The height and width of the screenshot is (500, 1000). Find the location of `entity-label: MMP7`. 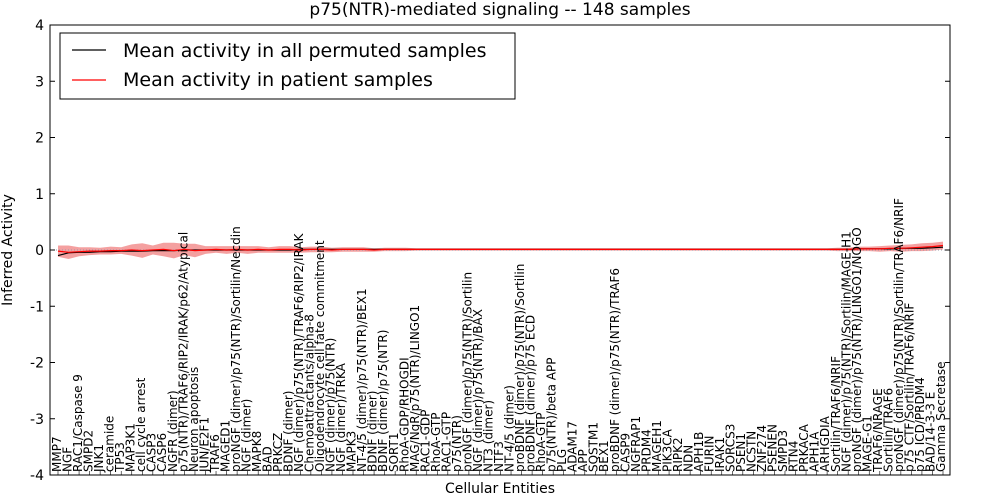

entity-label: MMP7 is located at coordinates (57, 454).